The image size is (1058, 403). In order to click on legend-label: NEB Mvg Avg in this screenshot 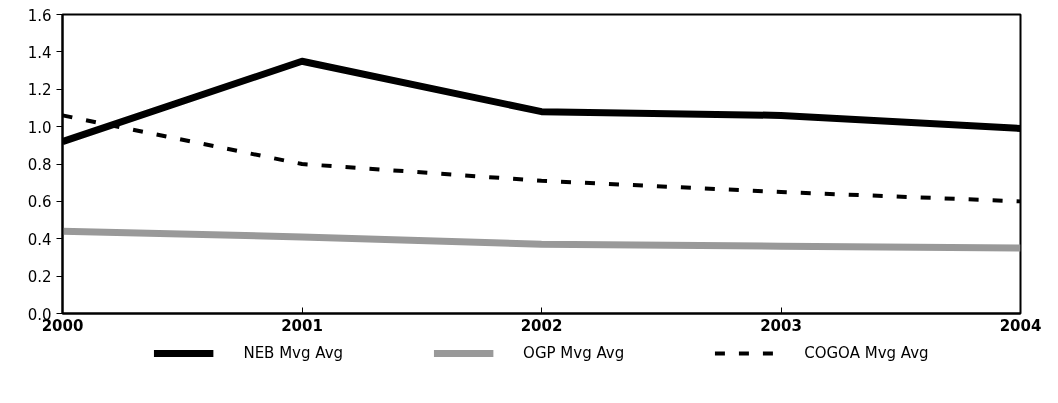, I will do `click(293, 353)`.